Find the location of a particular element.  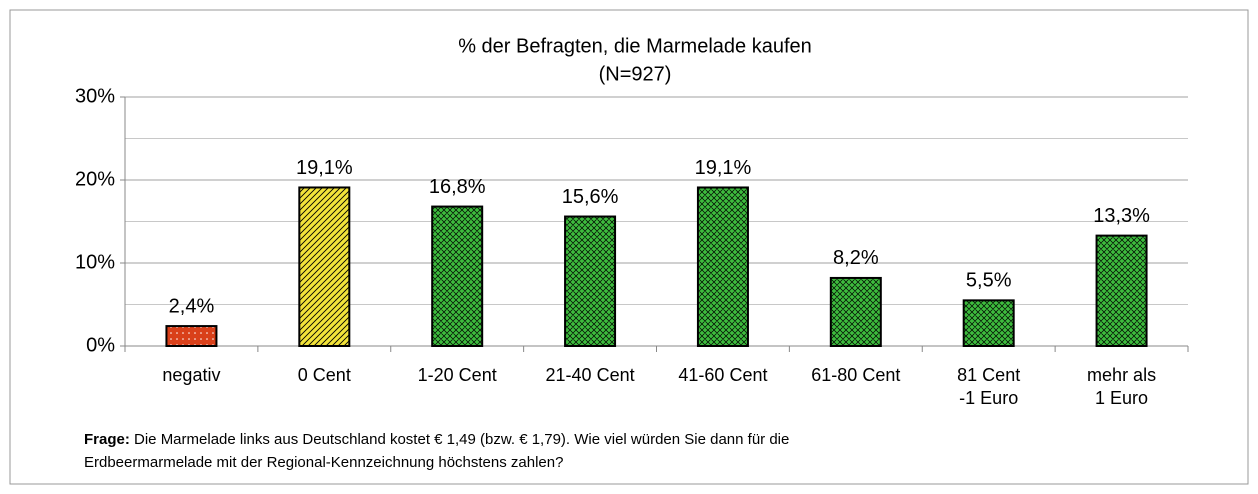

value-label: 16,8% is located at coordinates (457, 187).